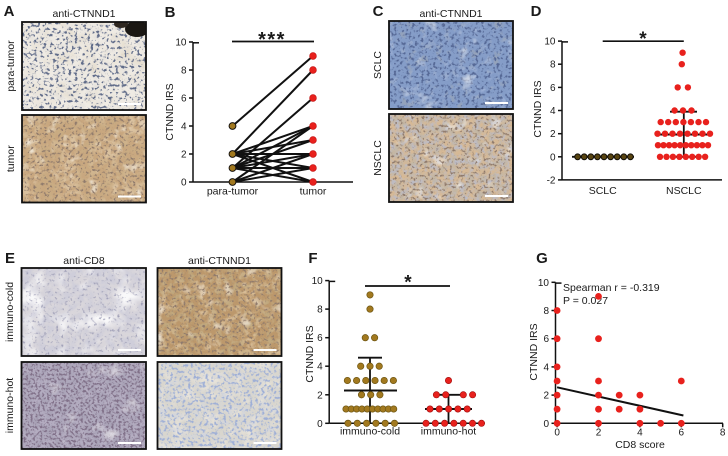  What do you see at coordinates (640, 445) in the screenshot?
I see `svg-text: CD8 score` at bounding box center [640, 445].